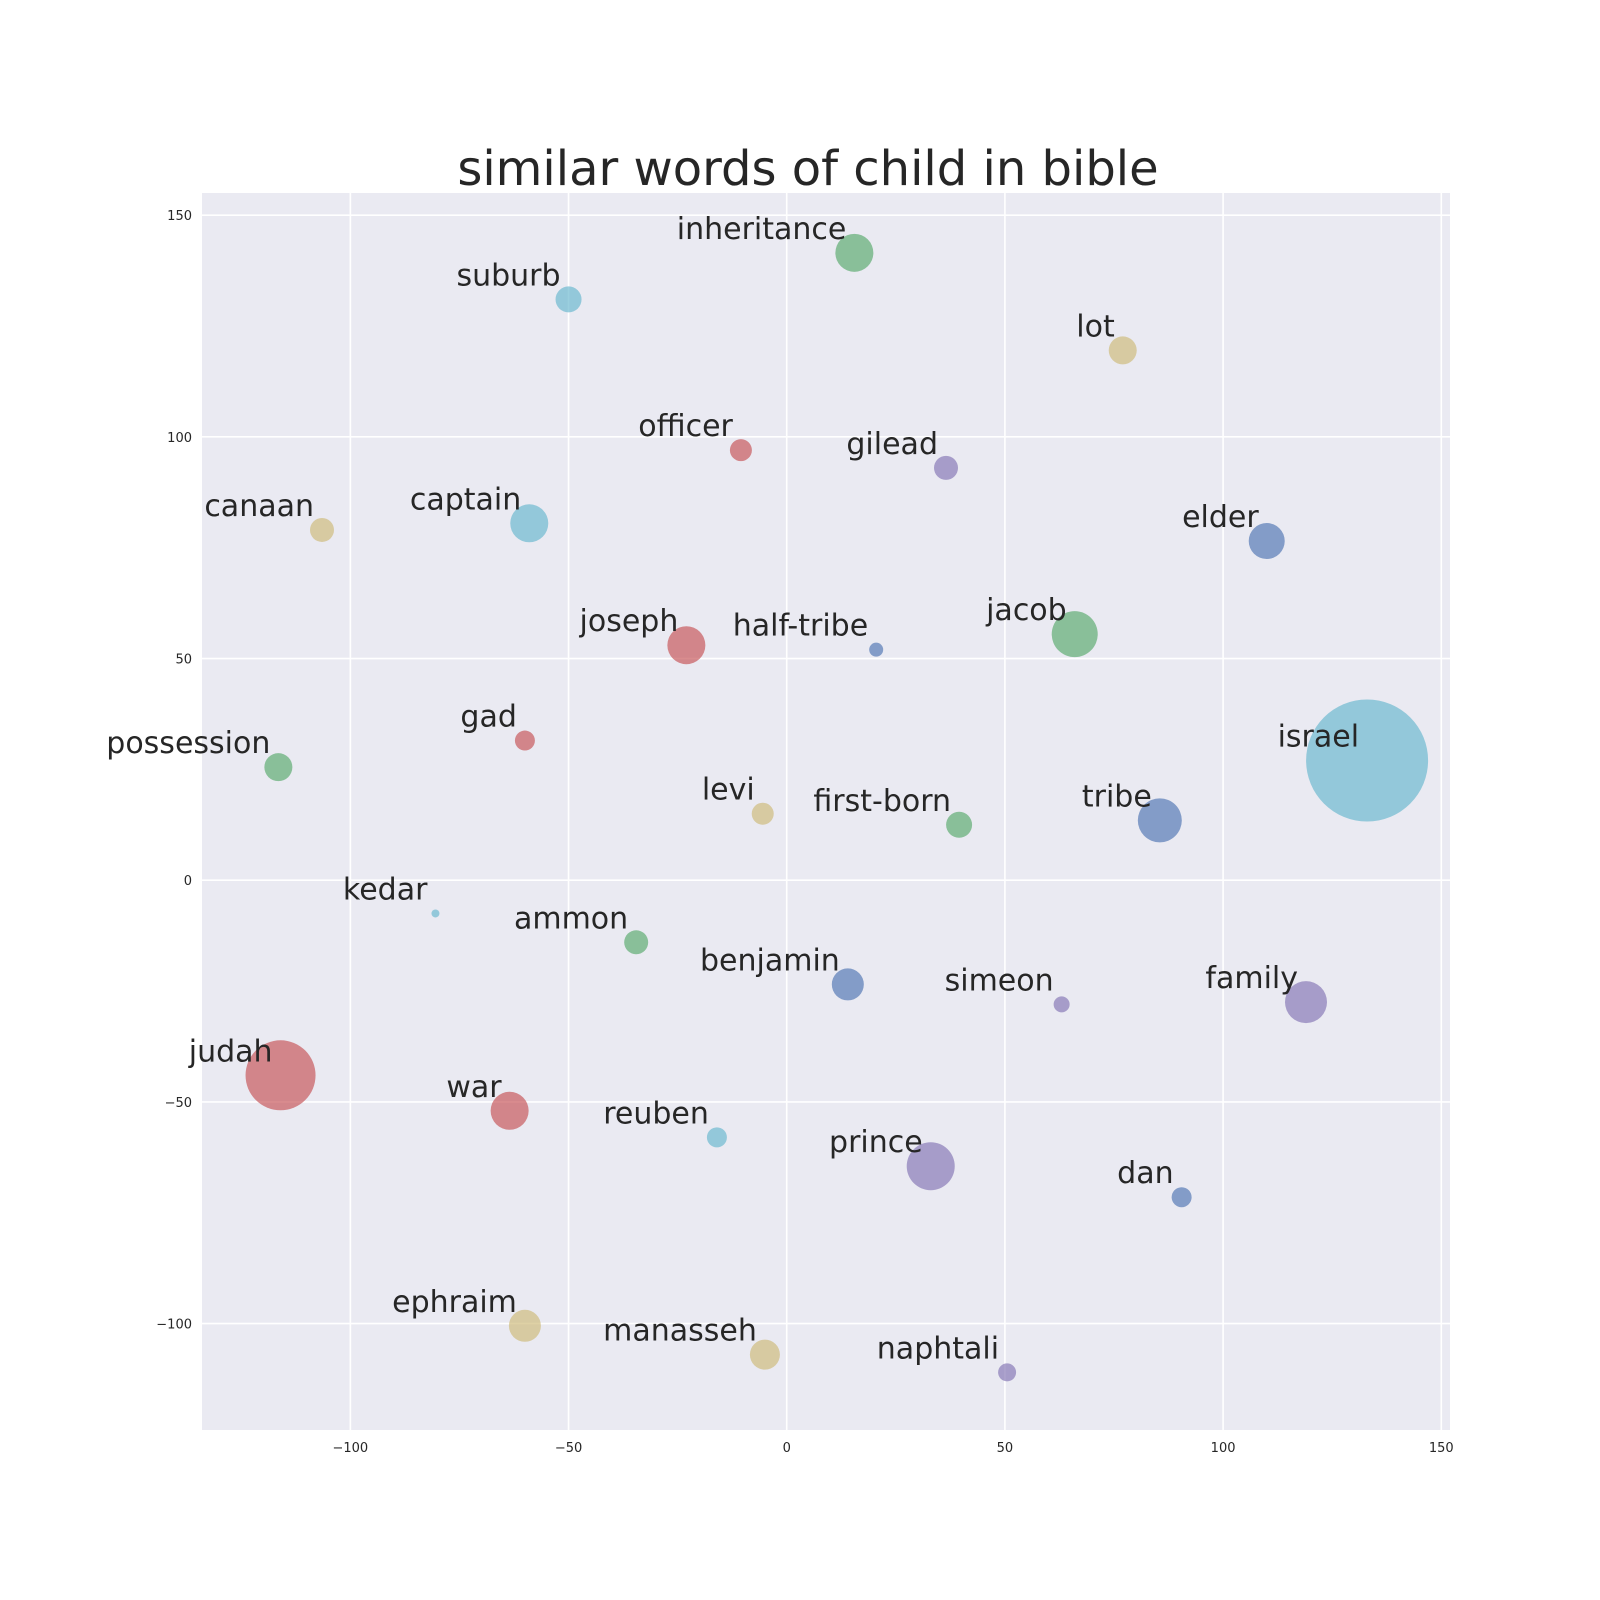  What do you see at coordinates (629, 621) in the screenshot?
I see `point-label-joseph: joseph` at bounding box center [629, 621].